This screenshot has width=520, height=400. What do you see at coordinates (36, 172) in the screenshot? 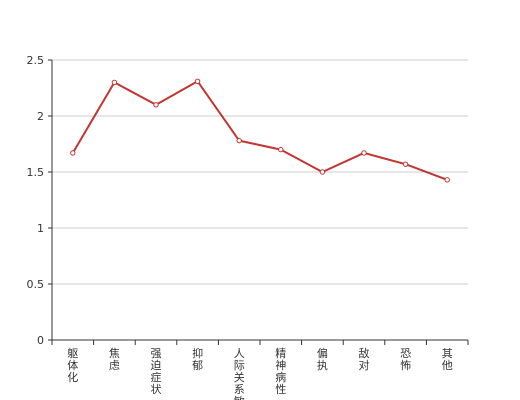
I see `y-tick-label: 1.5` at bounding box center [36, 172].